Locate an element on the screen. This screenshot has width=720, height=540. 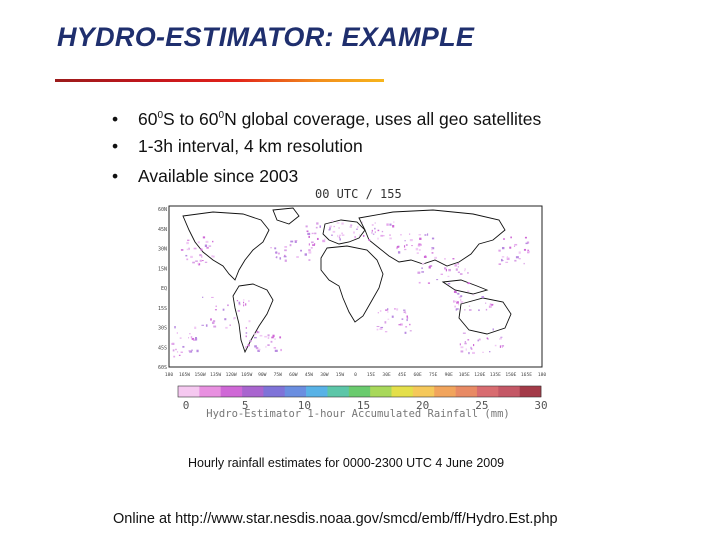
longitude-label: 105E is located at coordinates (464, 375).